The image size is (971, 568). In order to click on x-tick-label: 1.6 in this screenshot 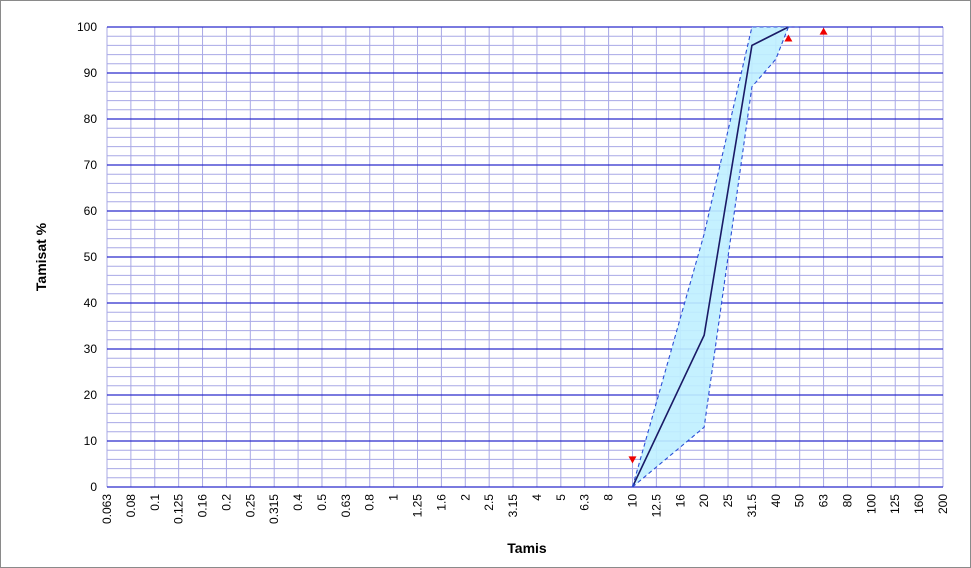, I will do `click(441, 502)`.